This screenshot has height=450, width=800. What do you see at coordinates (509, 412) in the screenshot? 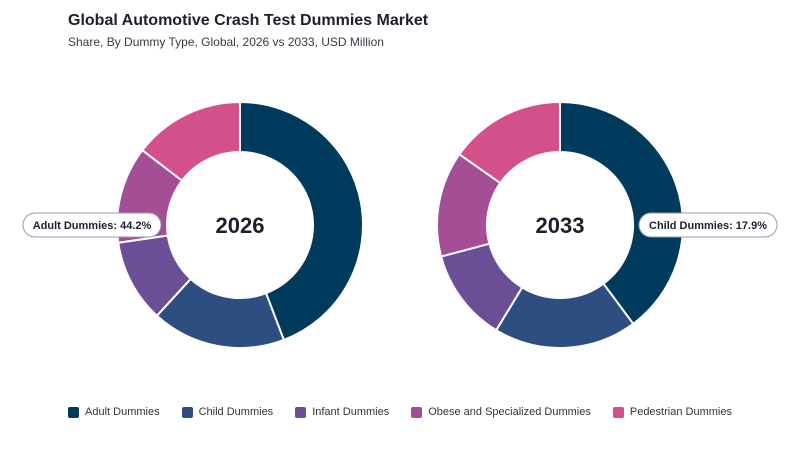
I see `legend-label: Obese and Specialized Dummies` at bounding box center [509, 412].